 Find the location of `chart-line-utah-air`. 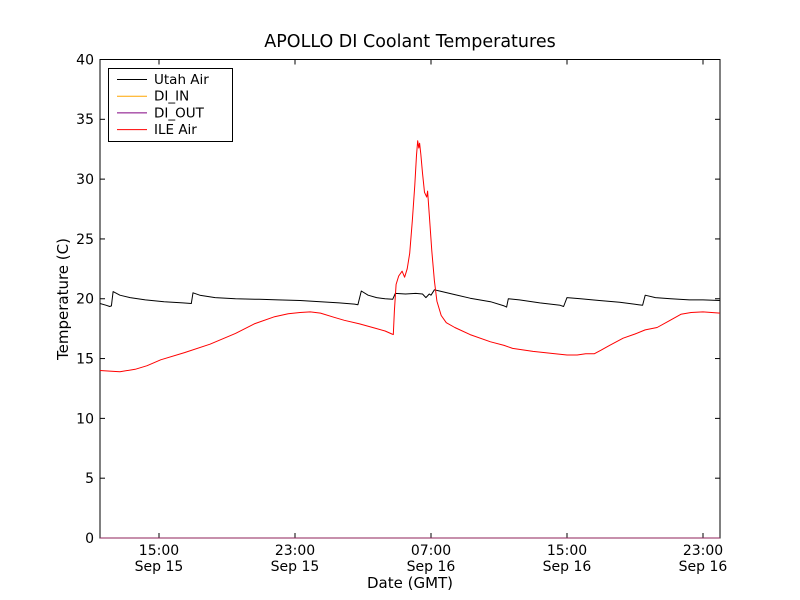

chart-line-utah-air is located at coordinates (410, 298).